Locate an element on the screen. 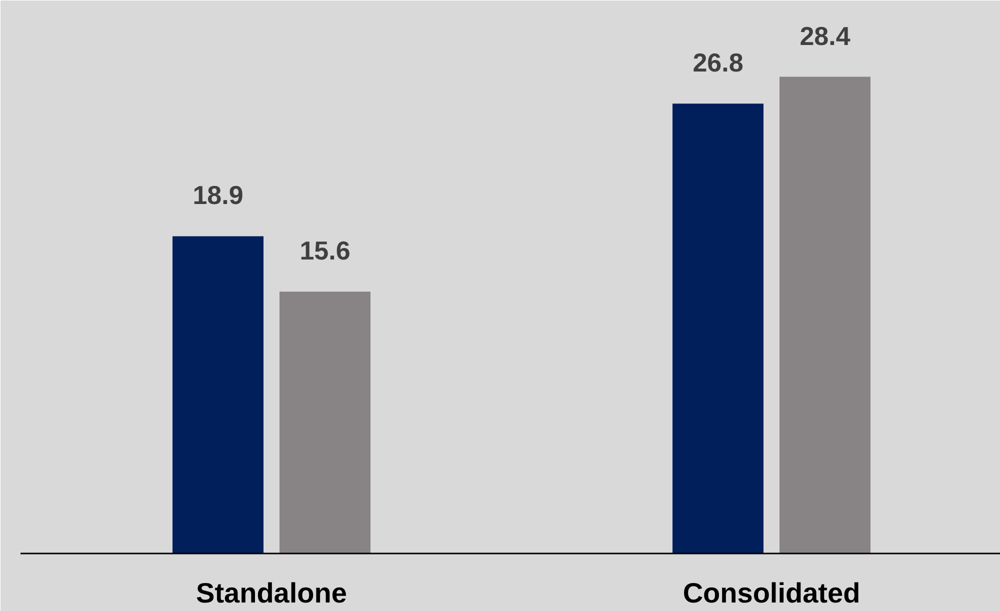 The image size is (1000, 611). data-label: 18.9 is located at coordinates (218, 195).